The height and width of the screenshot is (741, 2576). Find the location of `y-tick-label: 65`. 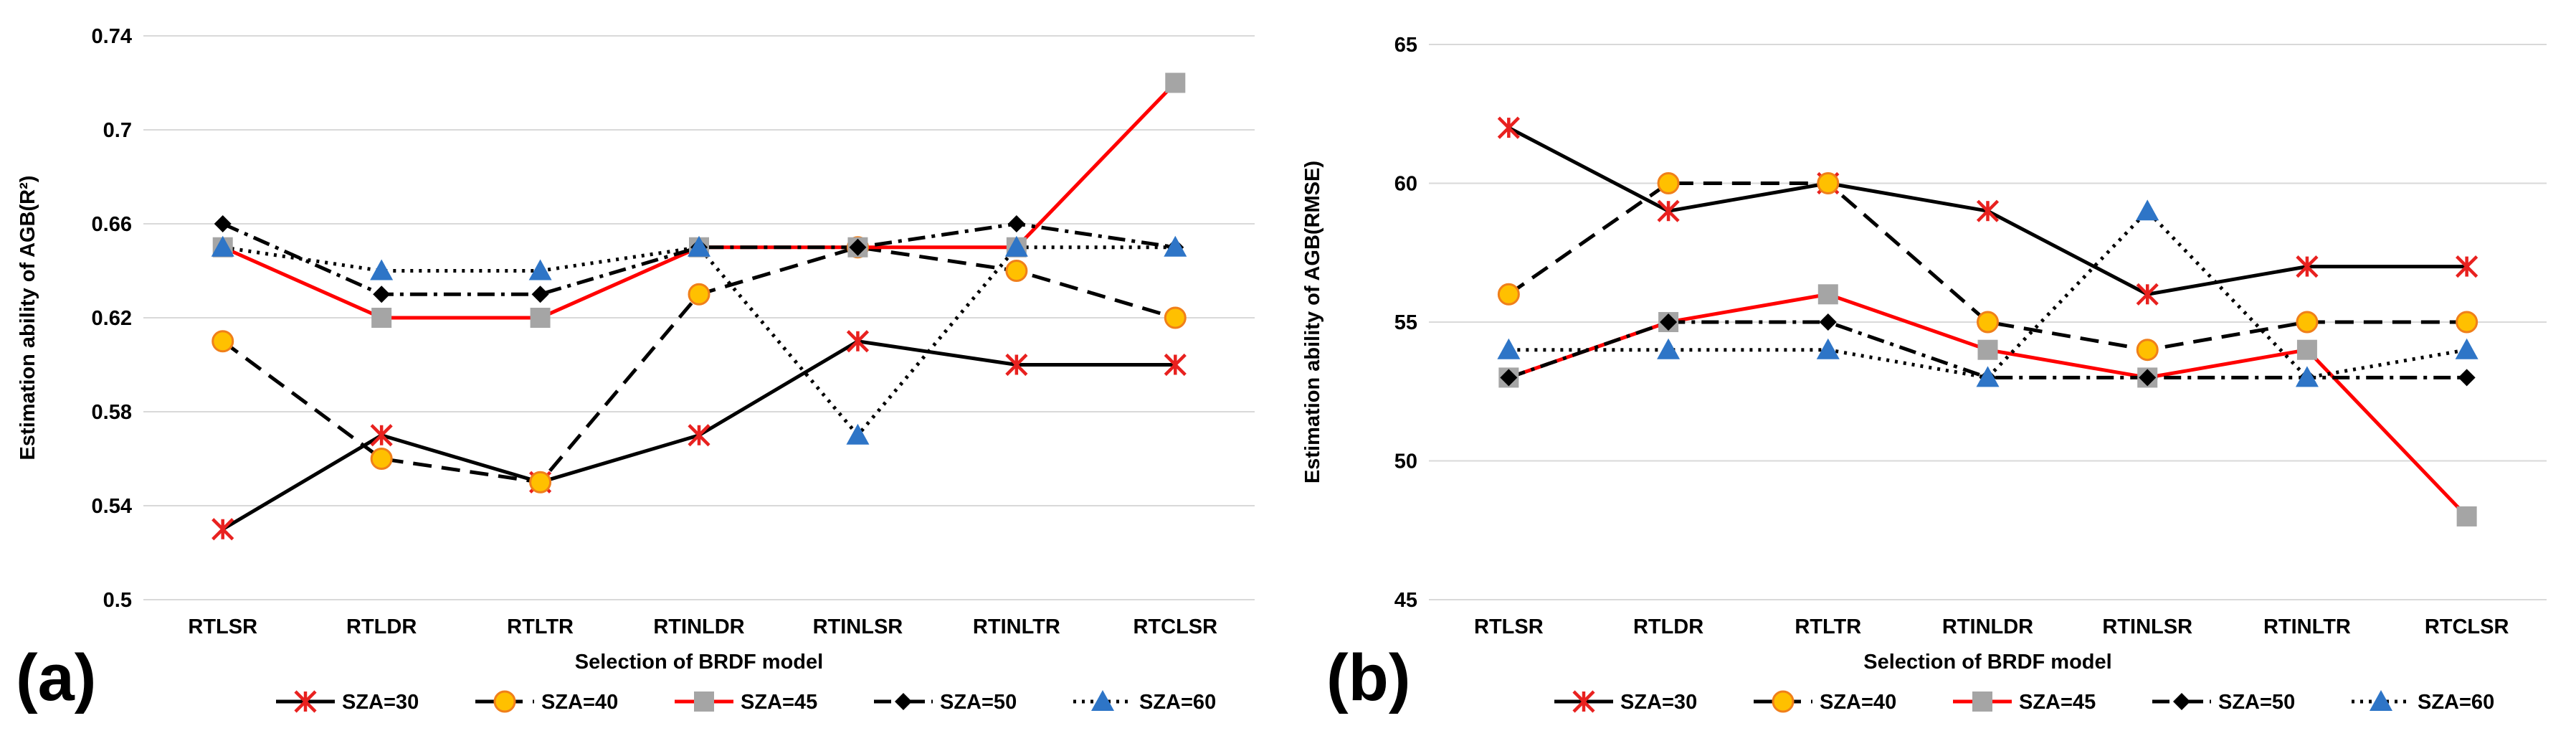

y-tick-label: 65 is located at coordinates (1405, 45).